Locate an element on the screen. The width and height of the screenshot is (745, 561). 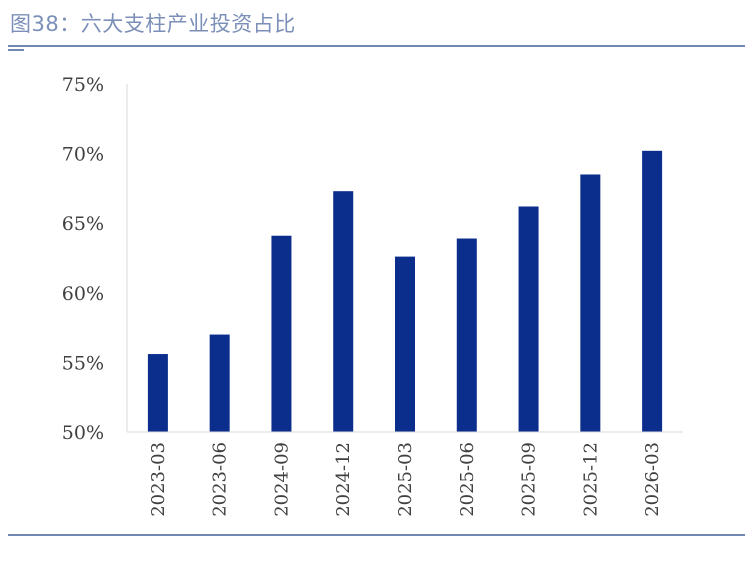
title-divider is located at coordinates (376, 46).